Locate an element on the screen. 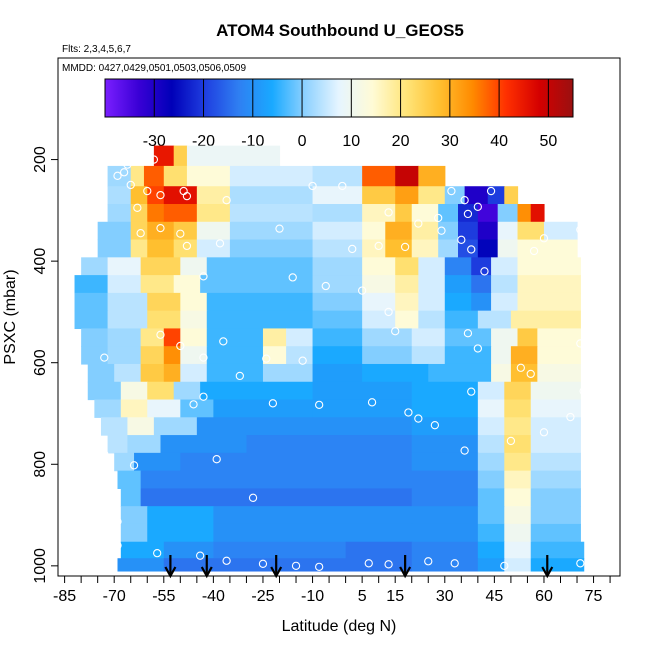 The height and width of the screenshot is (650, 650). dates-subtitle: MMDD: 0427,0429,0501,0503,0506,0509 is located at coordinates (154, 68).